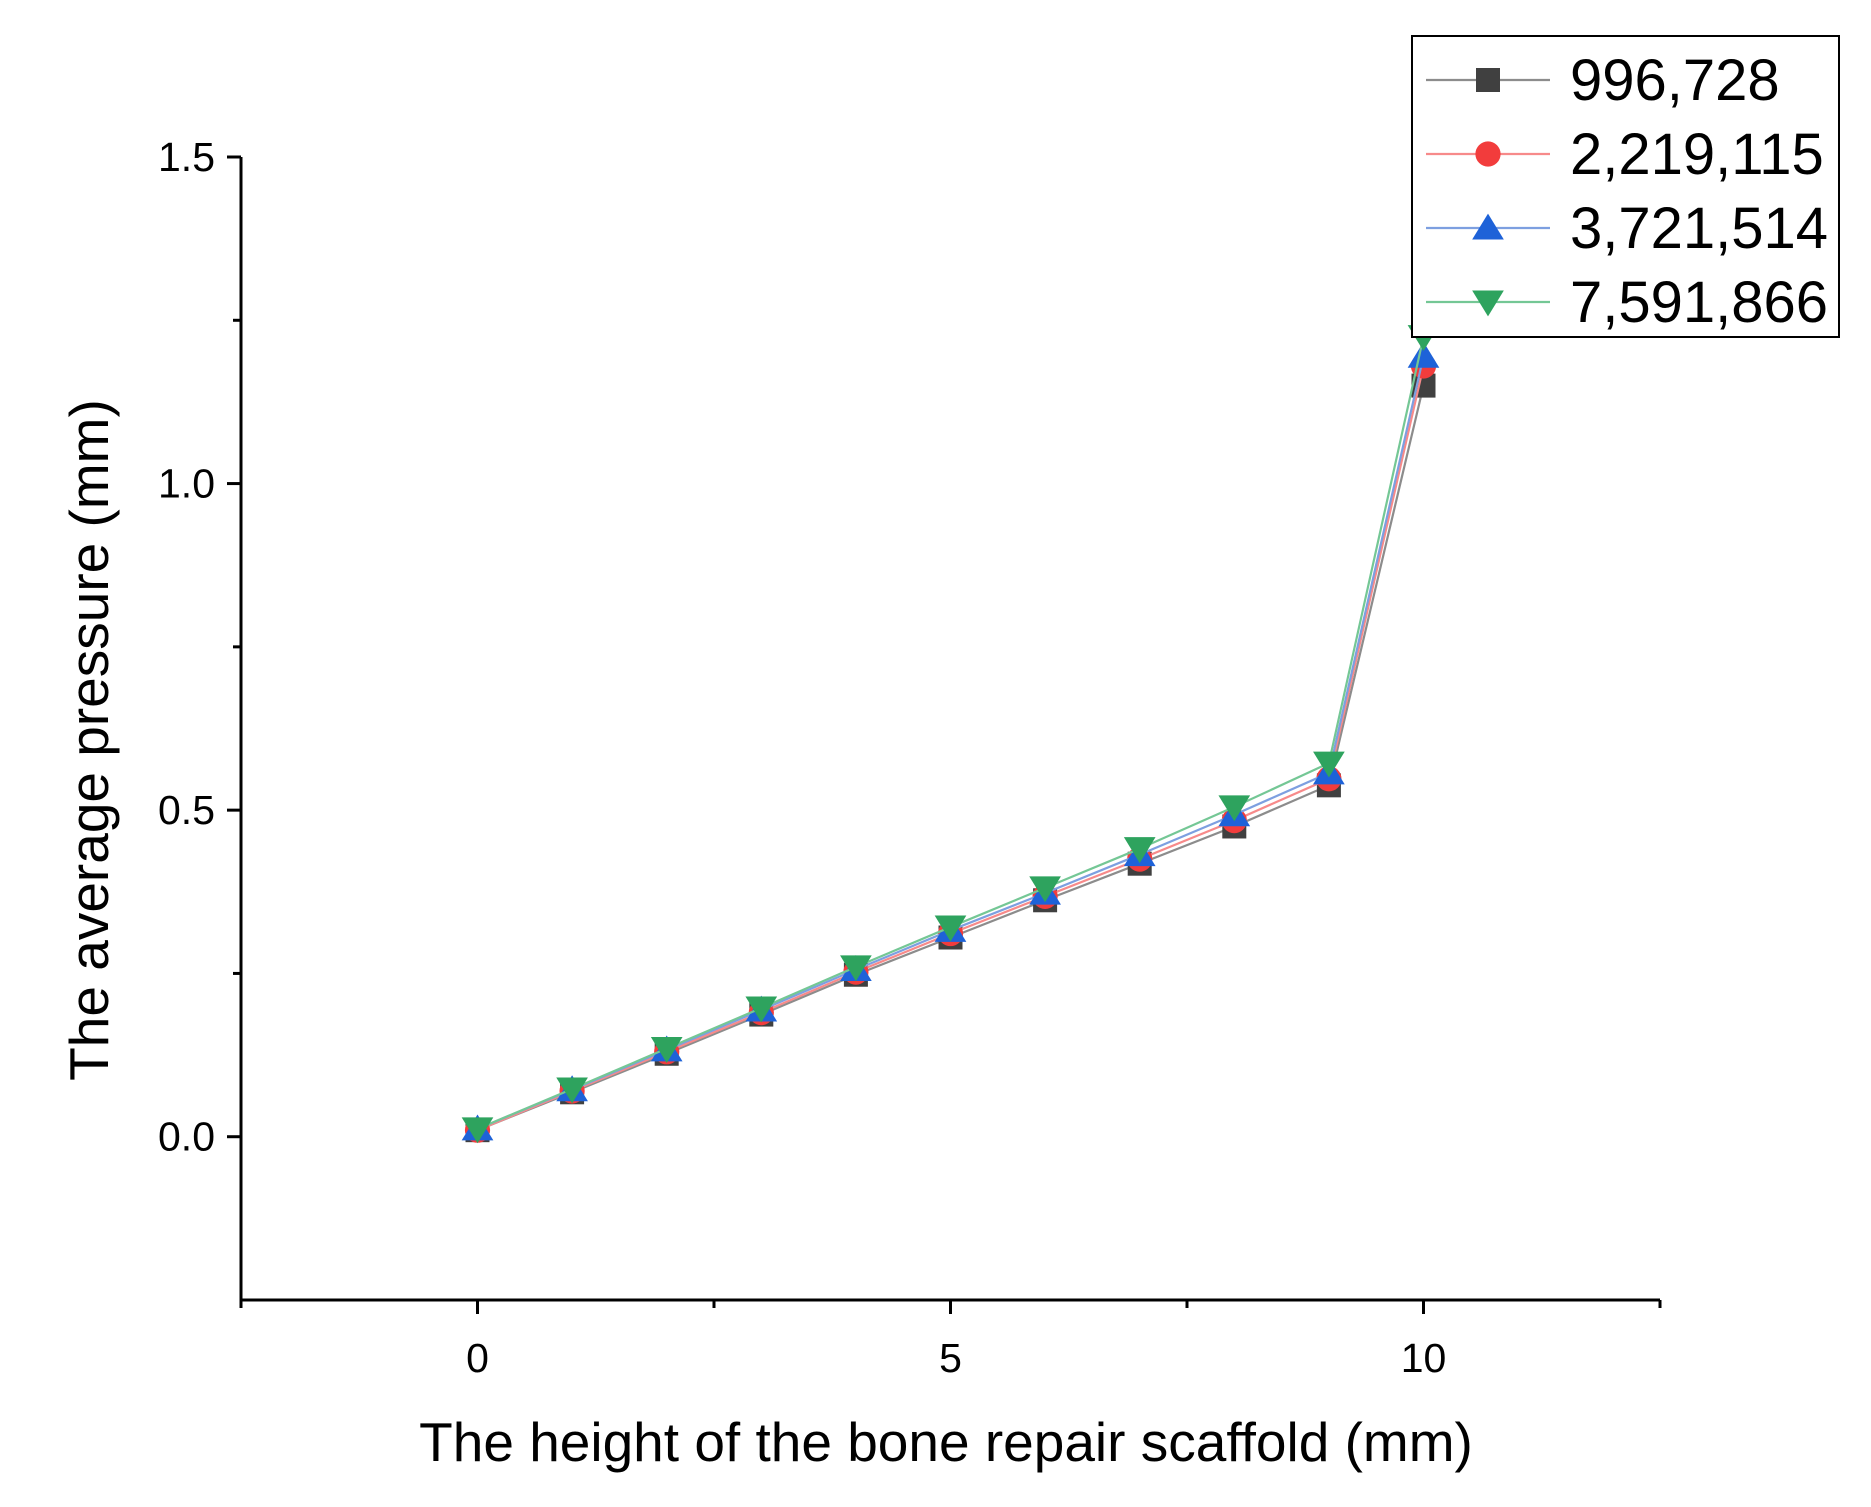  I want to click on x-tick-label: 5, so click(950, 1358).